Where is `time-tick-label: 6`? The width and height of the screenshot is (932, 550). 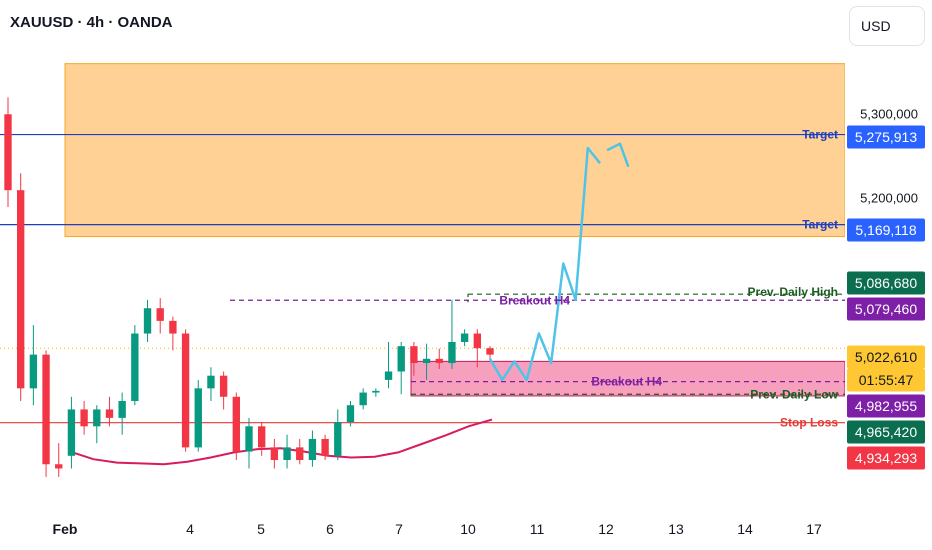
time-tick-label: 6 is located at coordinates (330, 529).